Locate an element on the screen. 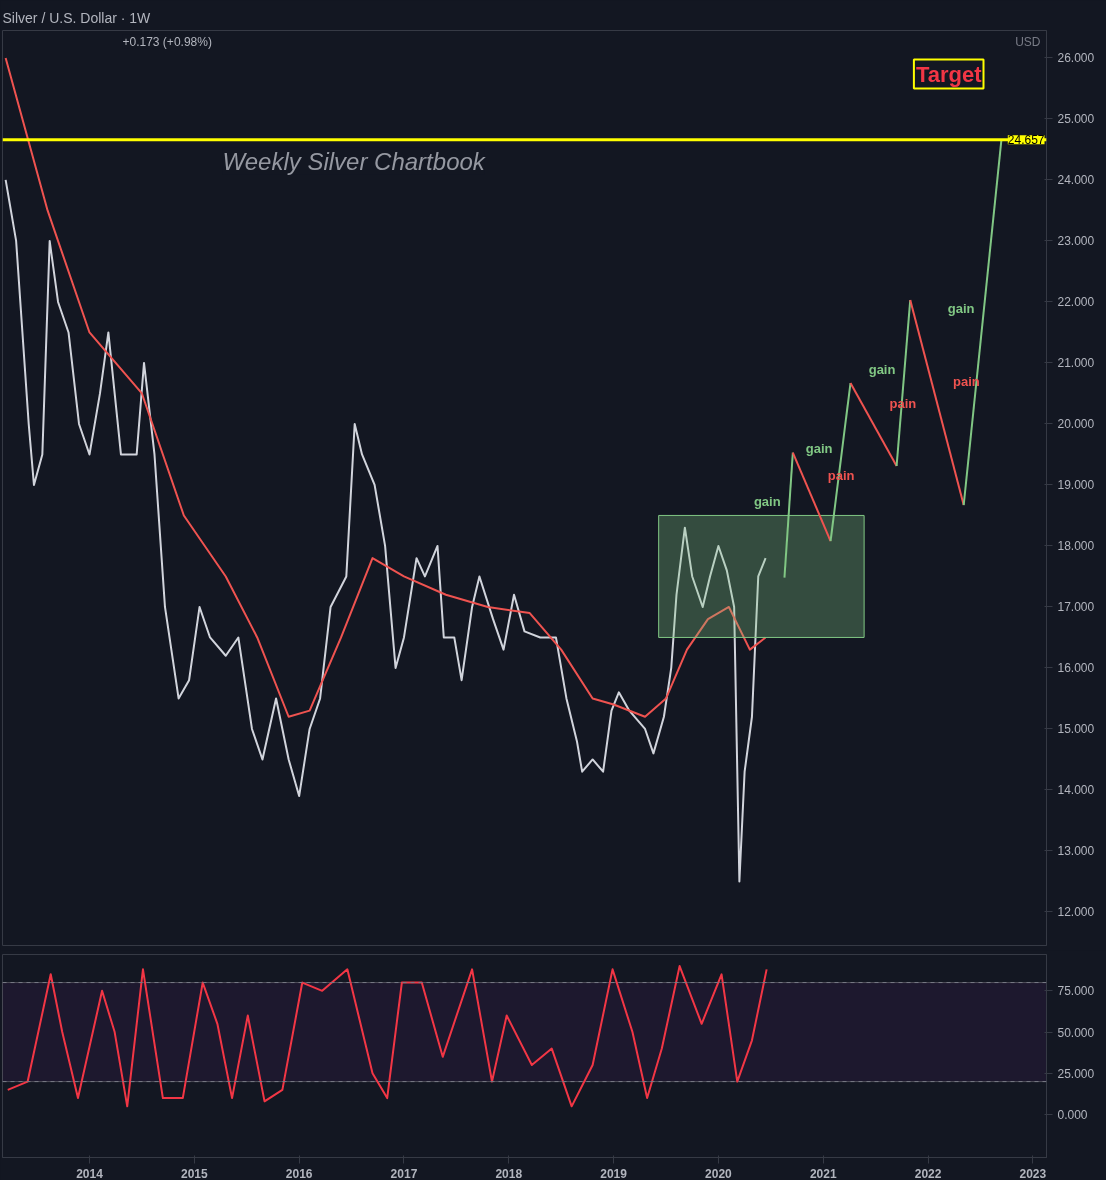 The height and width of the screenshot is (1187, 1106). y-tick-label: 24.000 is located at coordinates (1076, 180).